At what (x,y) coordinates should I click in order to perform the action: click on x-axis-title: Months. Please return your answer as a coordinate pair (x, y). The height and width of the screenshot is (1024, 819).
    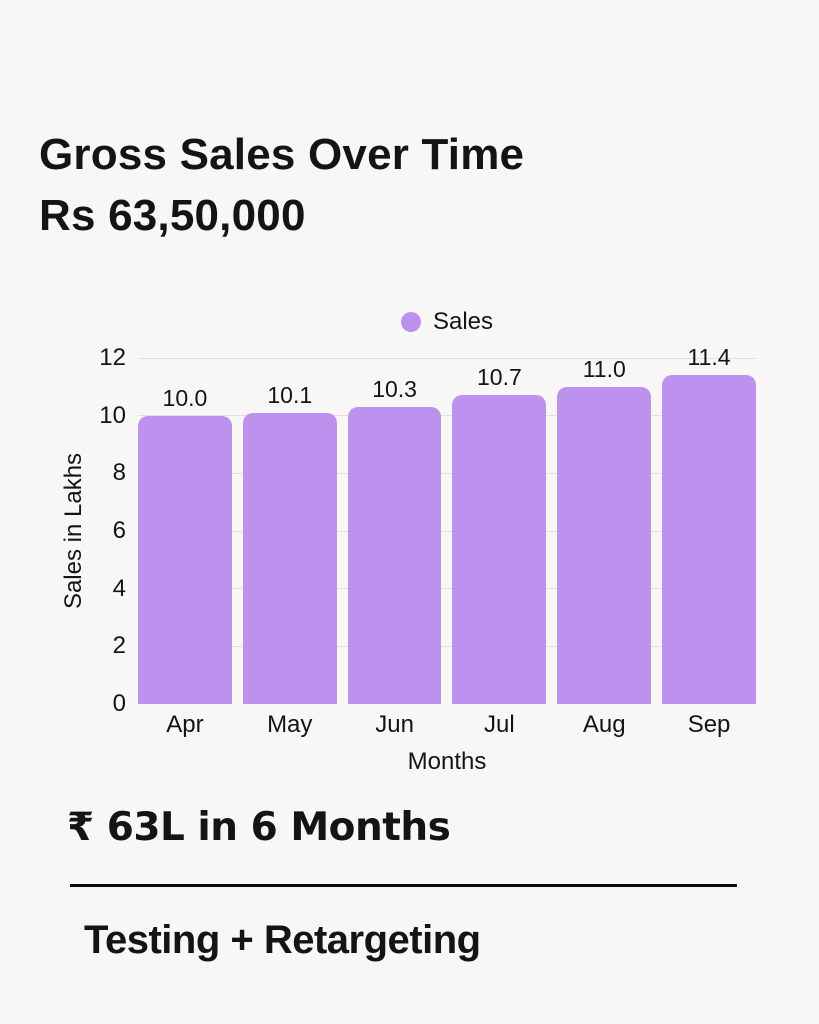
    Looking at the image, I should click on (447, 761).